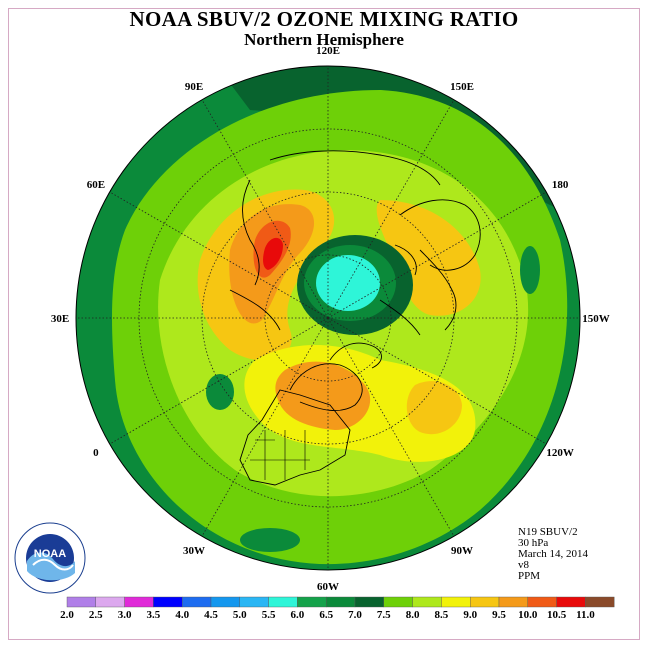  Describe the element at coordinates (194, 87) in the screenshot. I see `longitude-label: 90E` at that location.